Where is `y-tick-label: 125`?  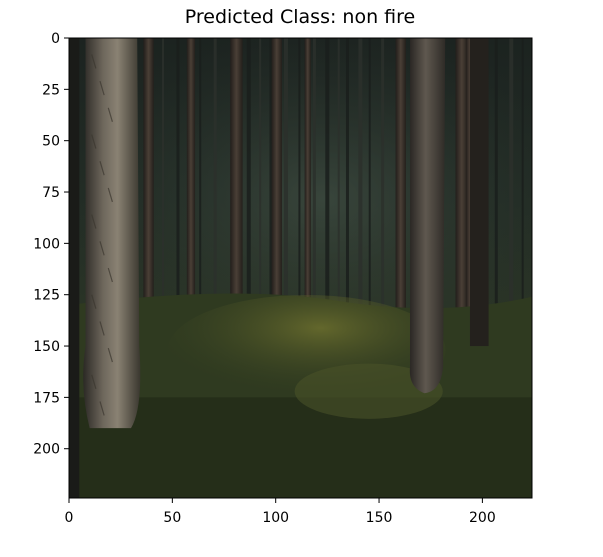
y-tick-label: 125 is located at coordinates (46, 296).